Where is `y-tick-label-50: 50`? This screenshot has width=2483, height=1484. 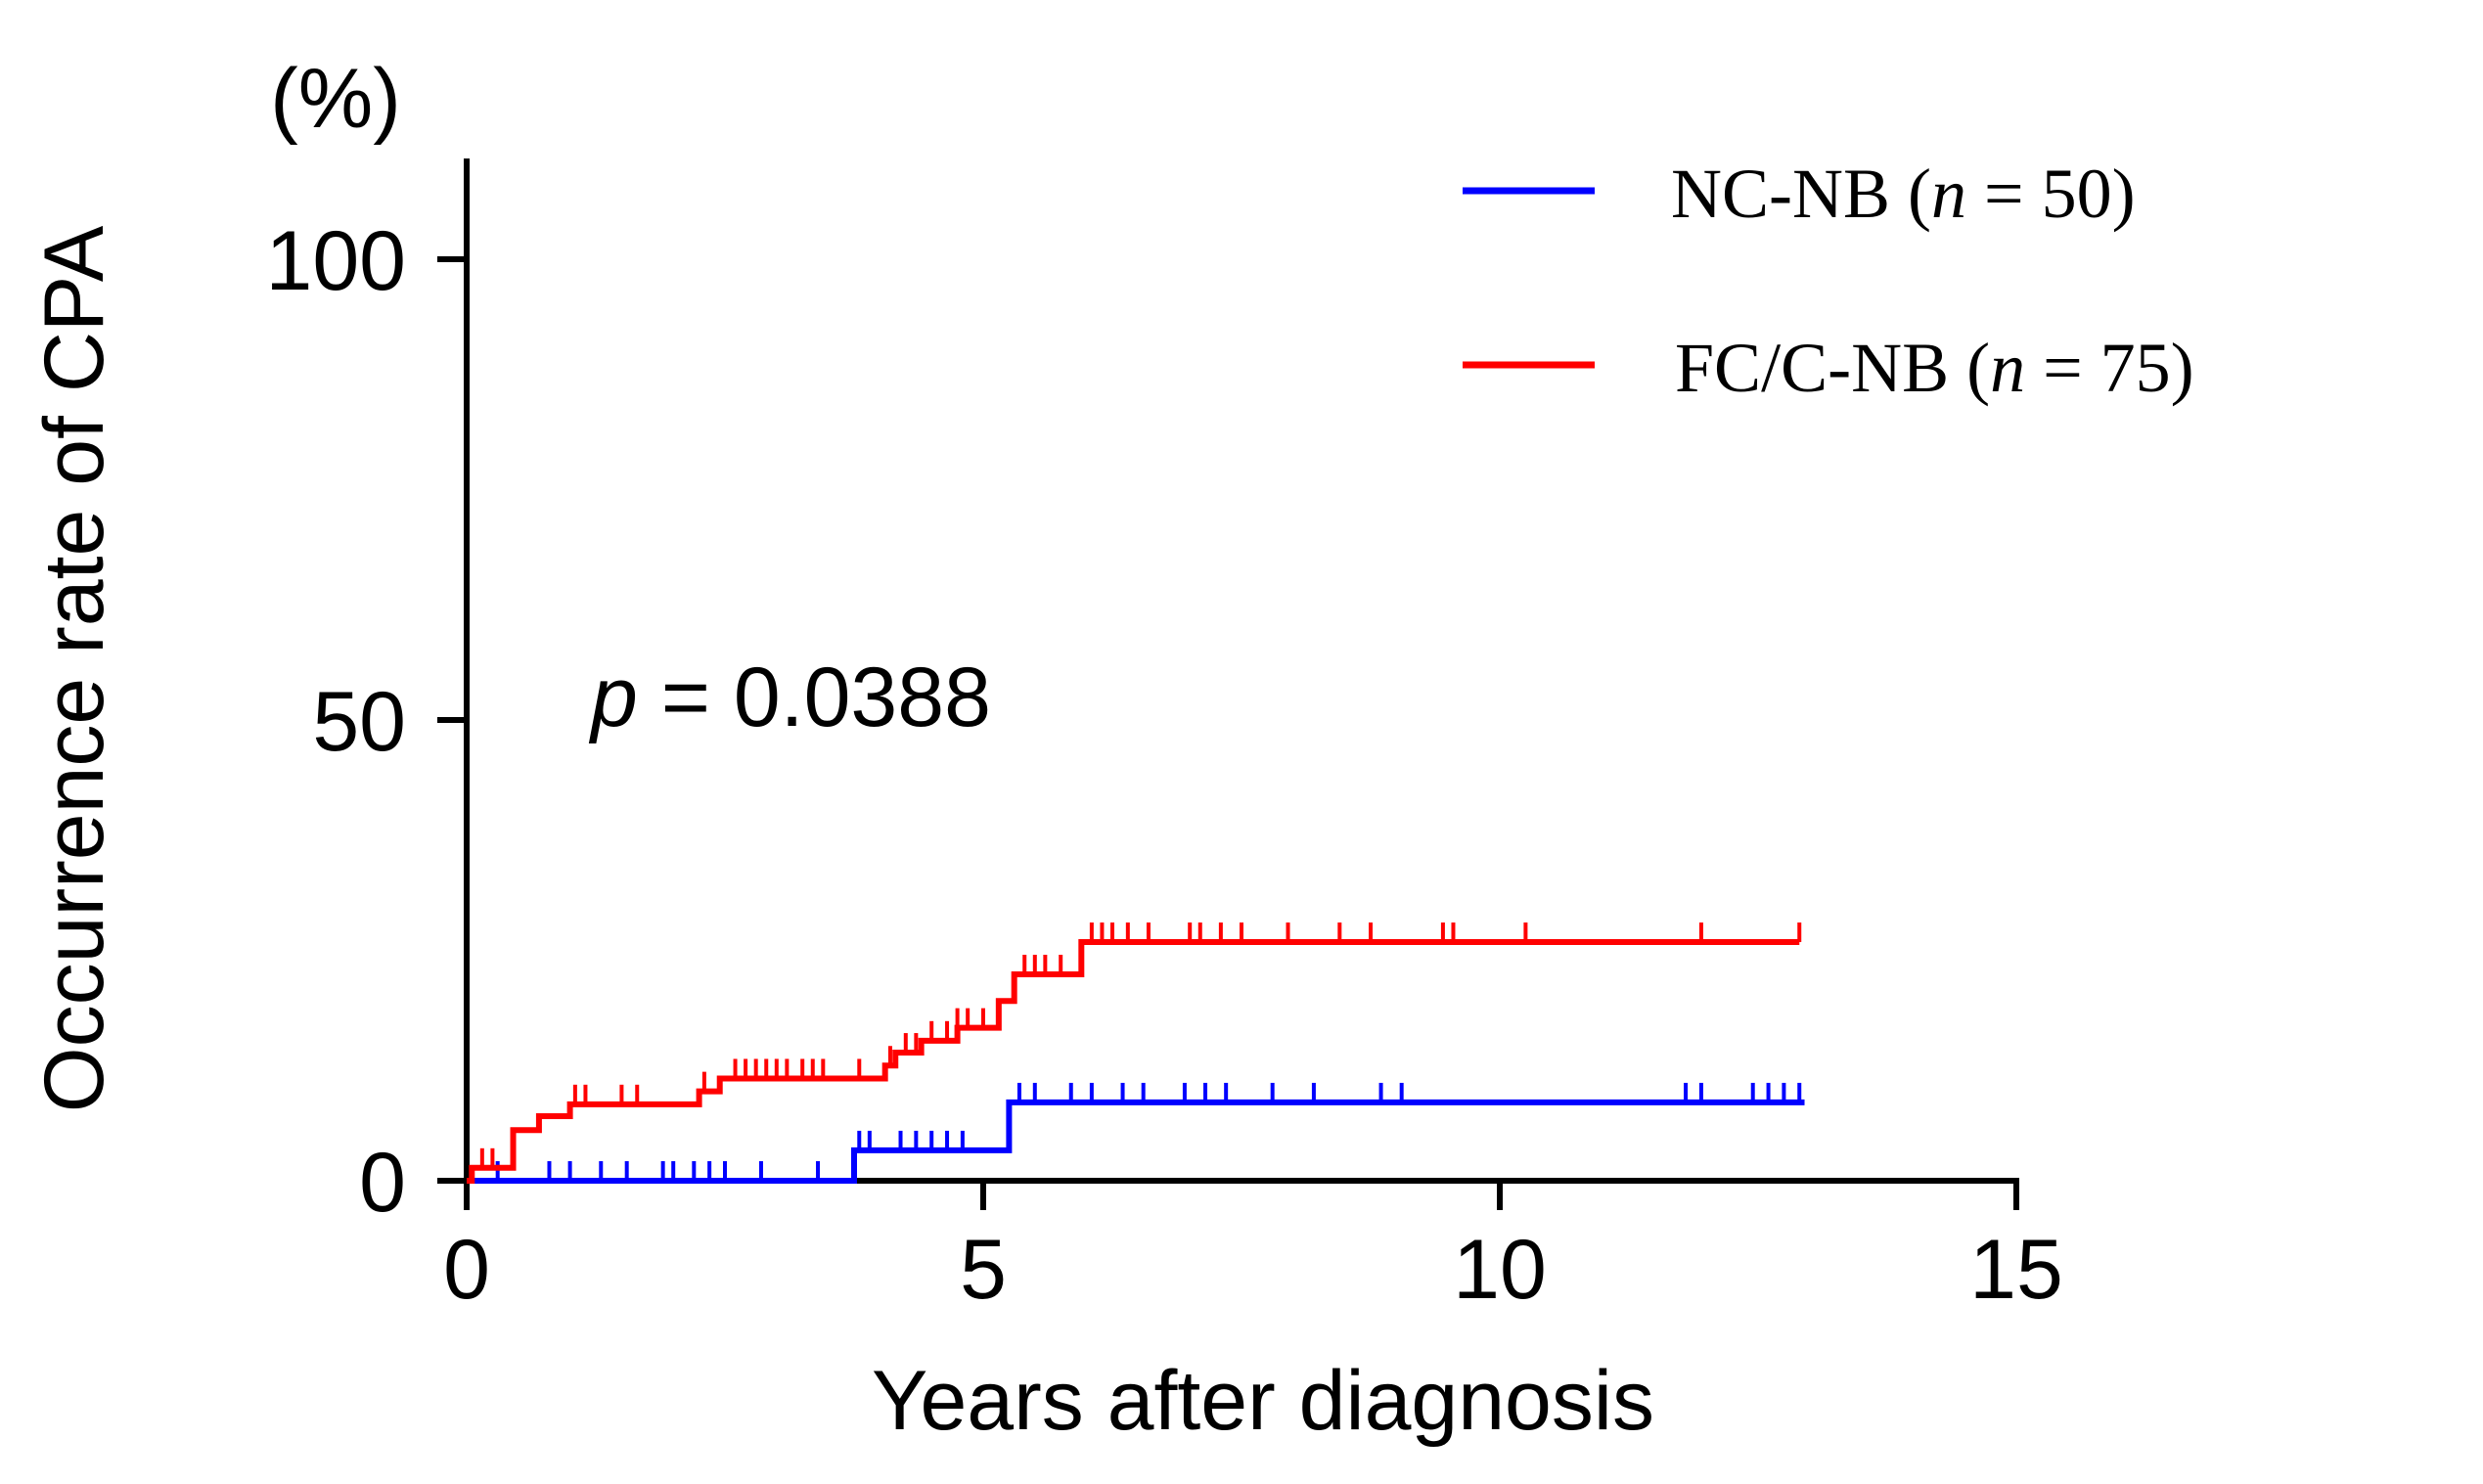
y-tick-label-50: 50 is located at coordinates (359, 722).